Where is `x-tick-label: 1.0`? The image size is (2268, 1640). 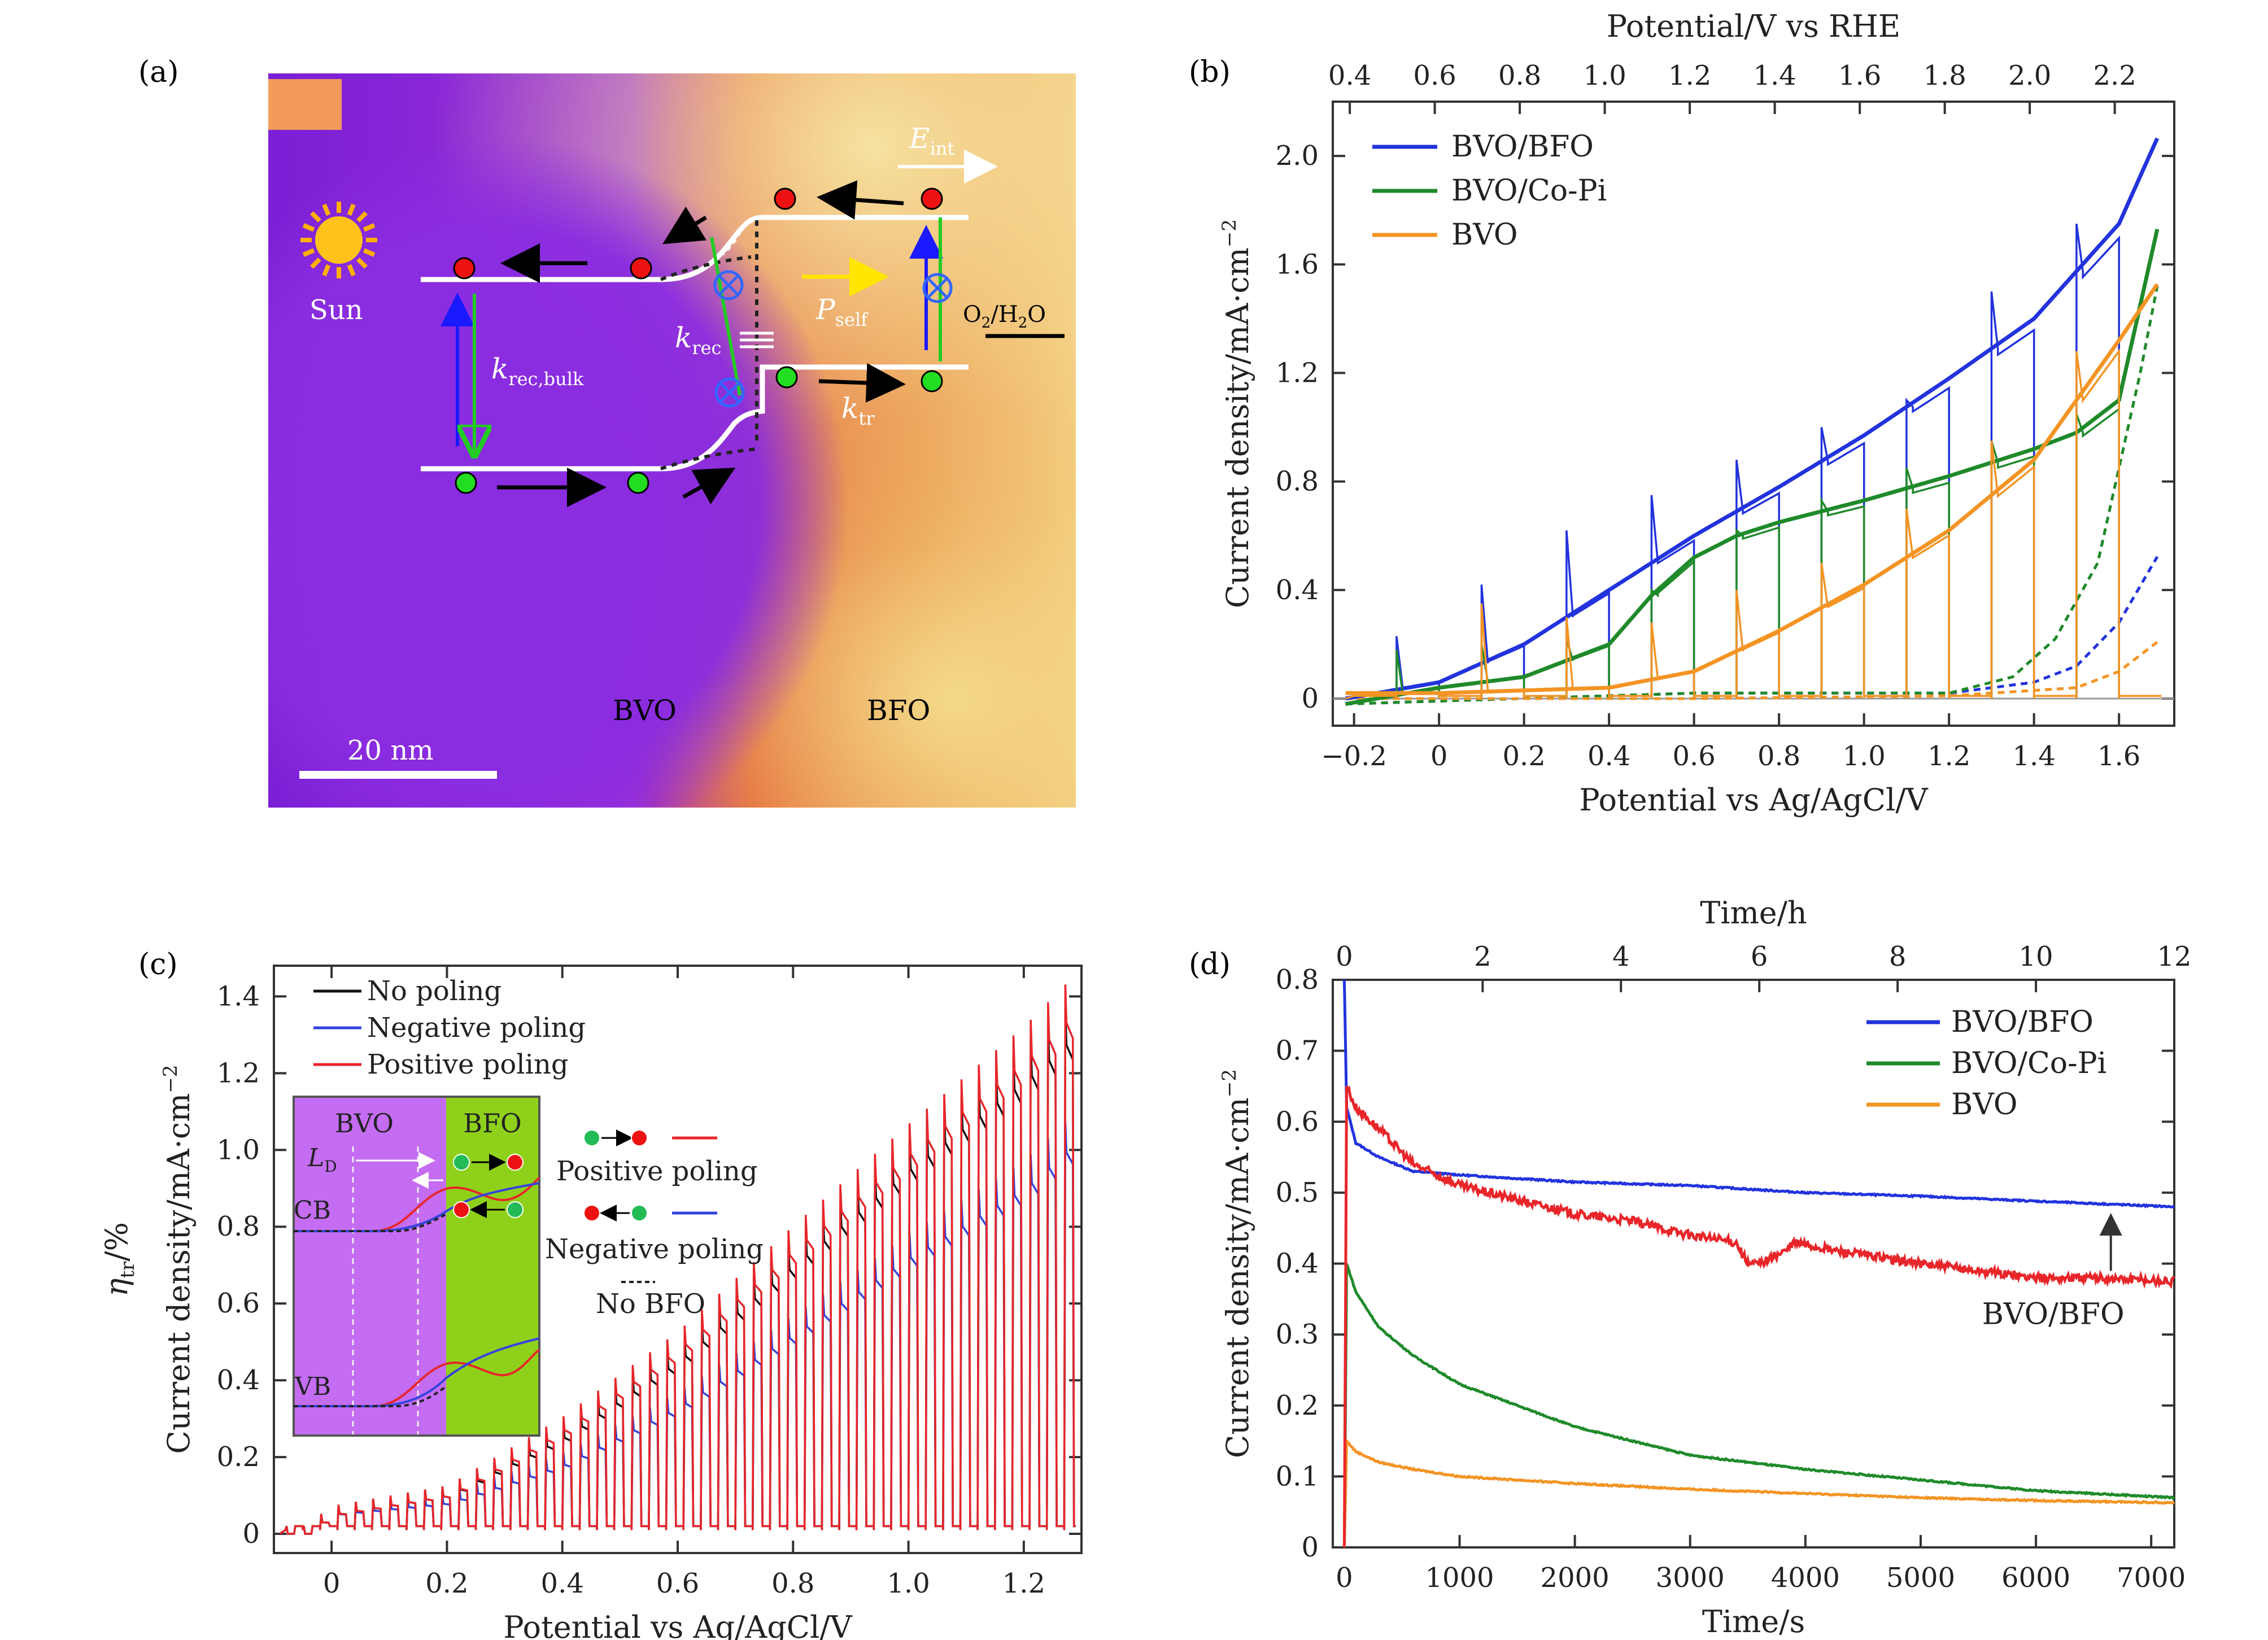 x-tick-label: 1.0 is located at coordinates (908, 1584).